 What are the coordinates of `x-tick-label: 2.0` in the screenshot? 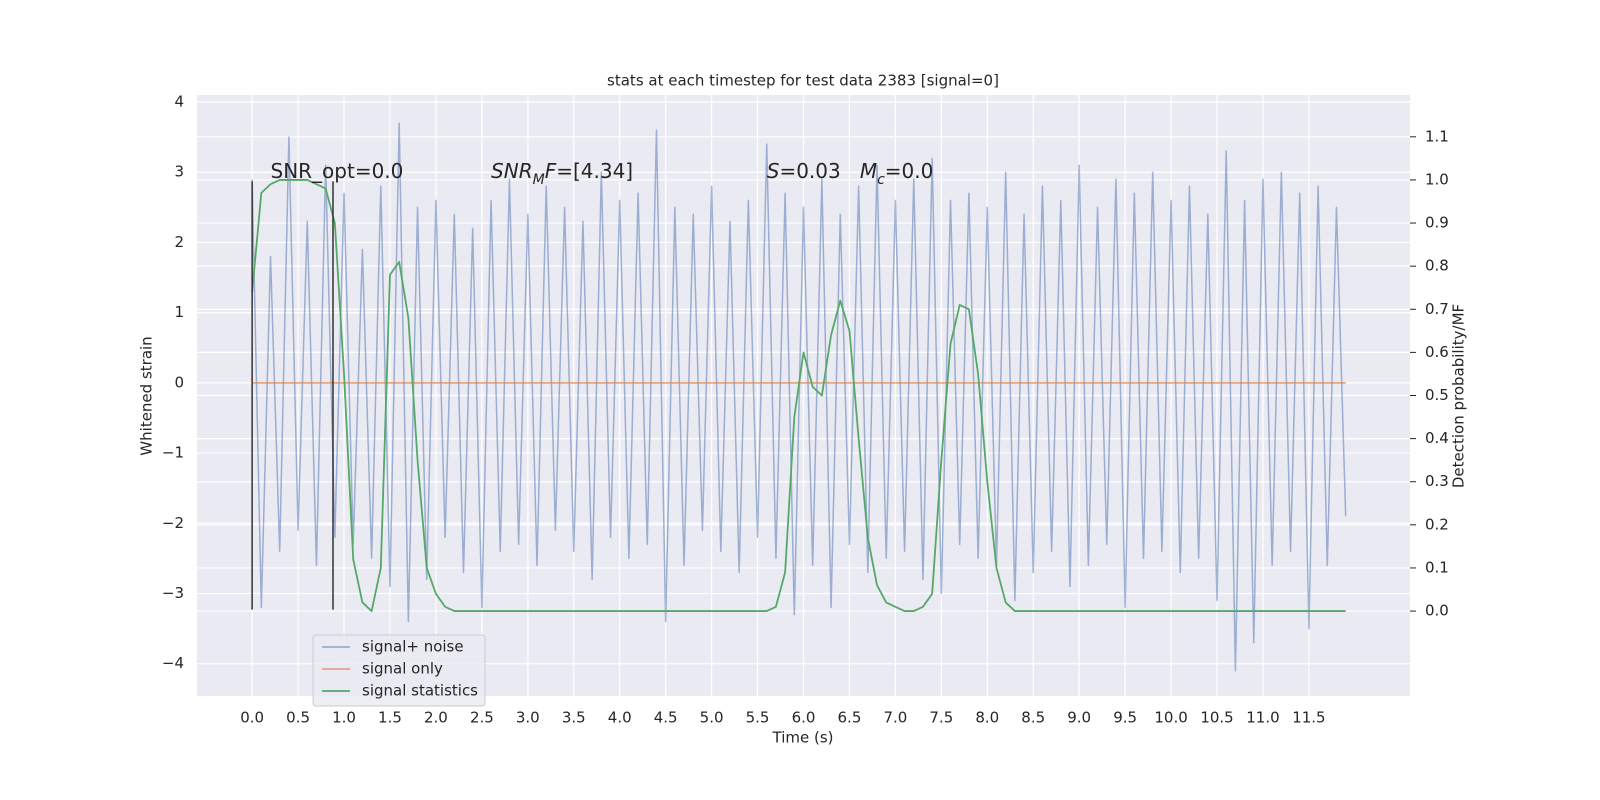 It's located at (436, 718).